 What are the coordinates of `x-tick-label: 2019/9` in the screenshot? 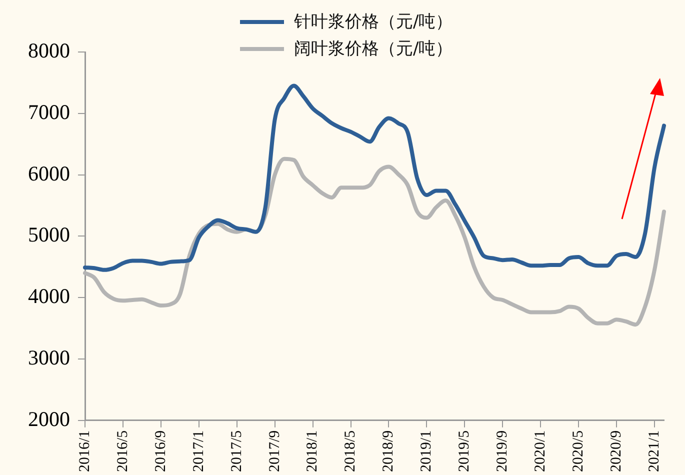 It's located at (502, 451).